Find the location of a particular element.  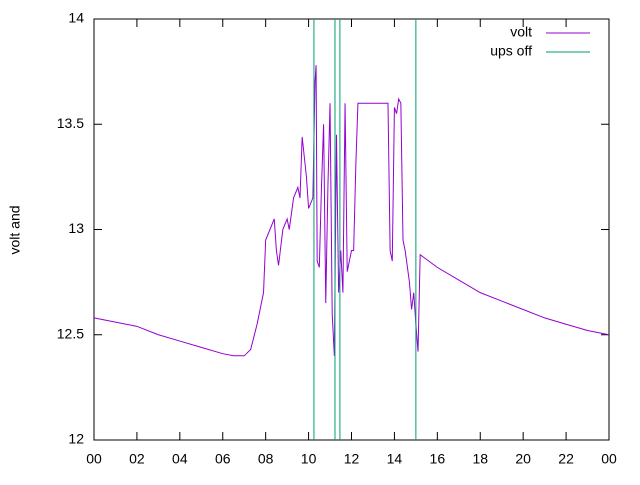

x-tick-label: 22 is located at coordinates (566, 459).